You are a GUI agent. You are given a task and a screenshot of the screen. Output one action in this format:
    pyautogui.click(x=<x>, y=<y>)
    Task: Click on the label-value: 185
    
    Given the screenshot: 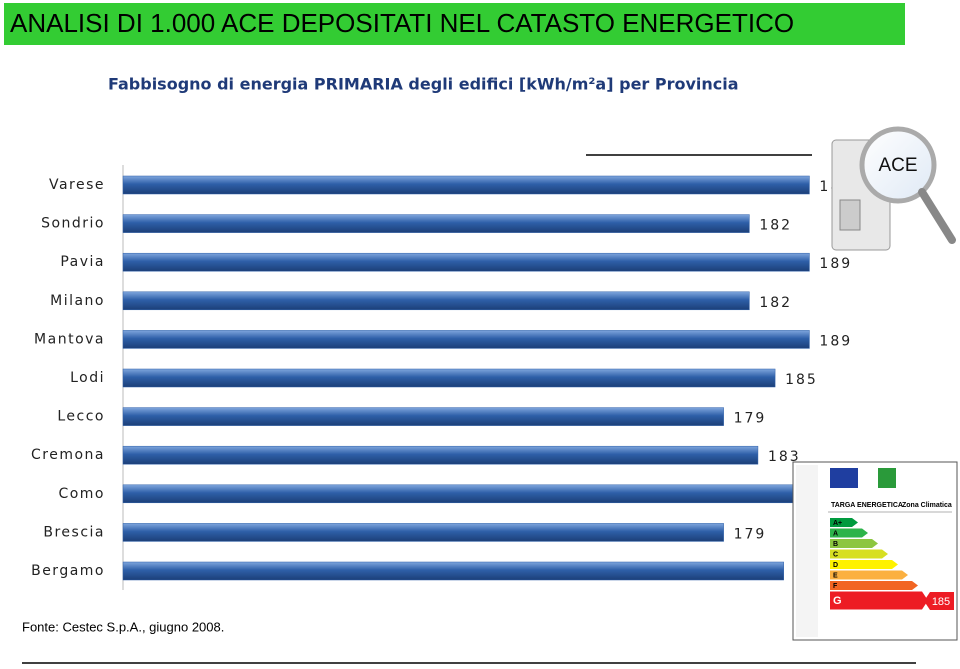 What is the action you would take?
    pyautogui.click(x=941, y=602)
    